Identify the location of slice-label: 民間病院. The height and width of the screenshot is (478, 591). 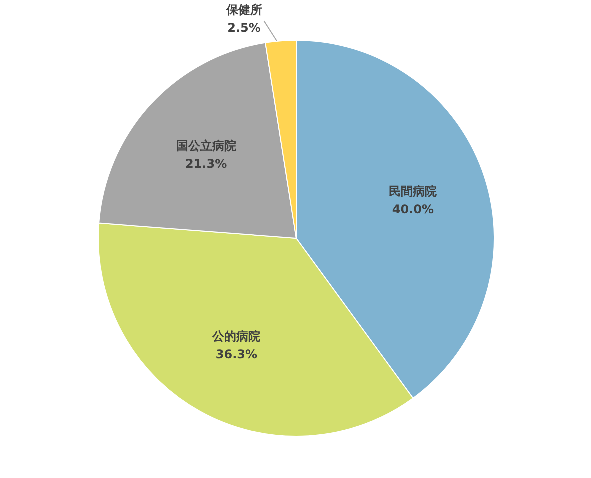
(413, 191).